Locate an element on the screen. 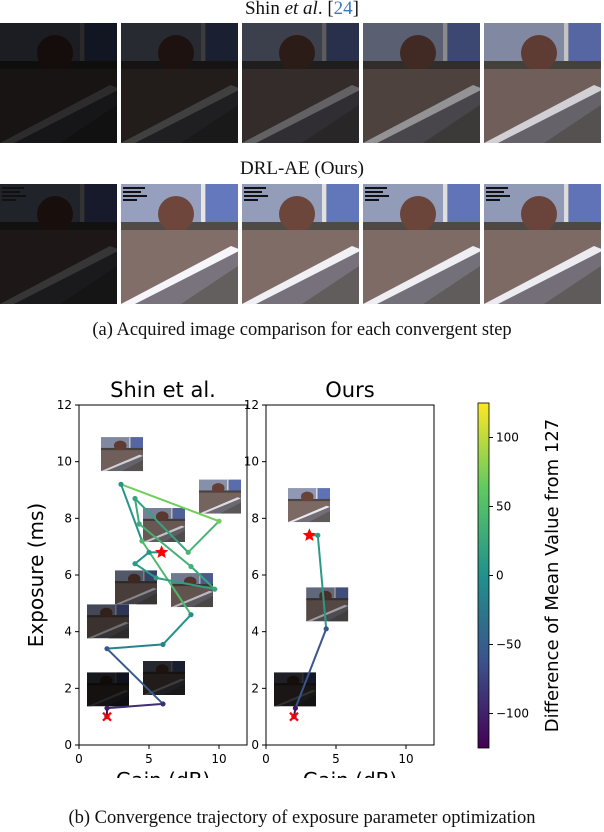  colorbar-tick-label: −100 is located at coordinates (512, 714).